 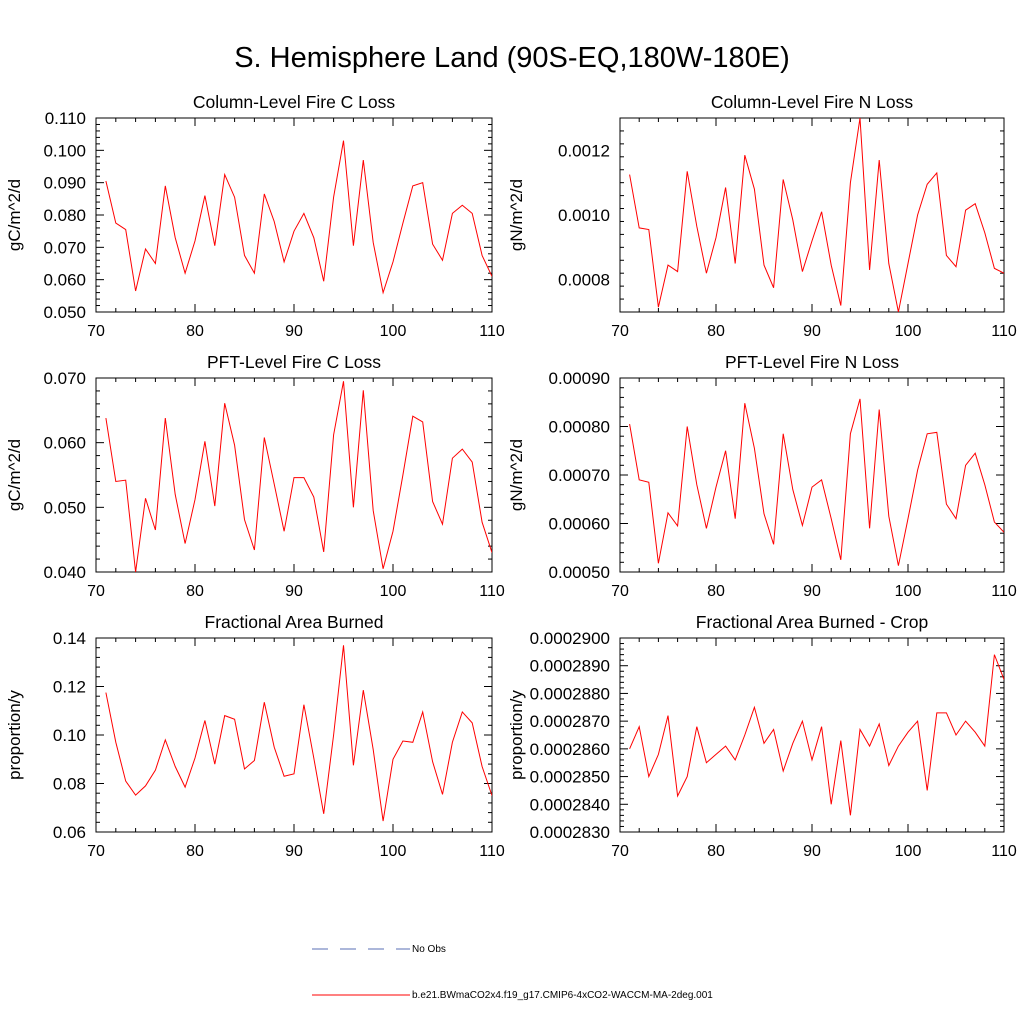 I want to click on panel-title: Fractional Area Burned - Crop, so click(x=812, y=622).